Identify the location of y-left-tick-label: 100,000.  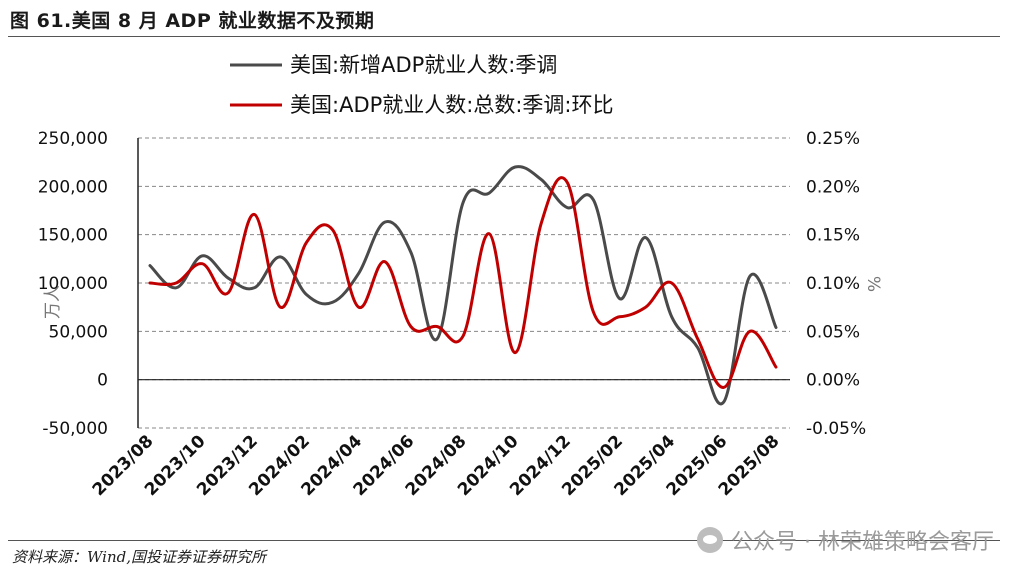
(73, 284).